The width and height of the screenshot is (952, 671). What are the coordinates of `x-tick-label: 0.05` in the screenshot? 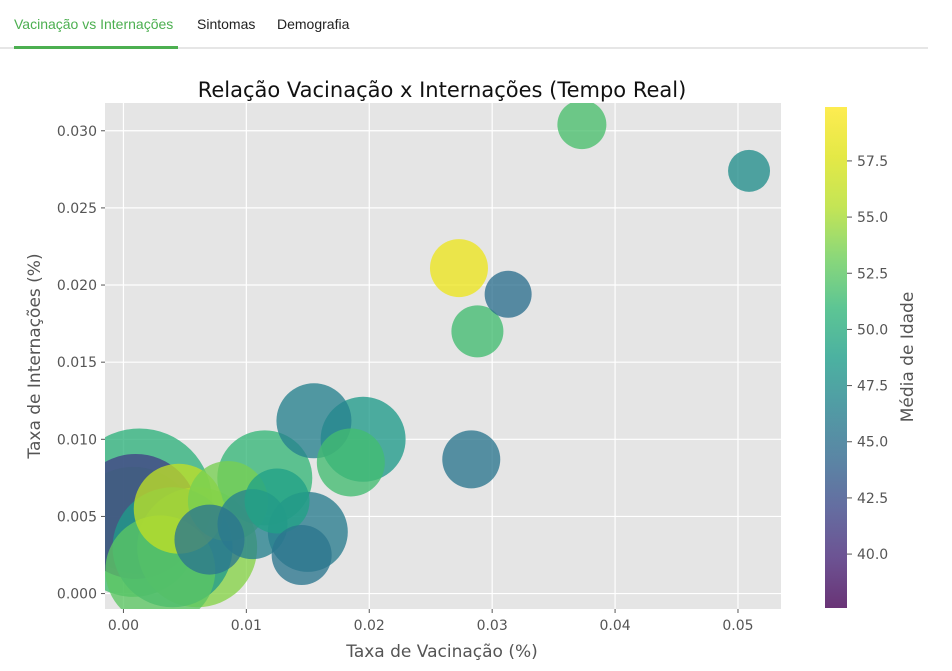 It's located at (737, 626).